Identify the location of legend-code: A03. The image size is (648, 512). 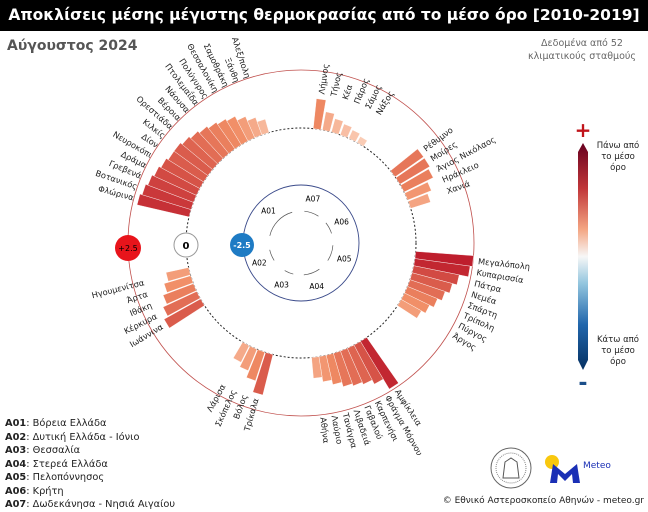
(16, 450).